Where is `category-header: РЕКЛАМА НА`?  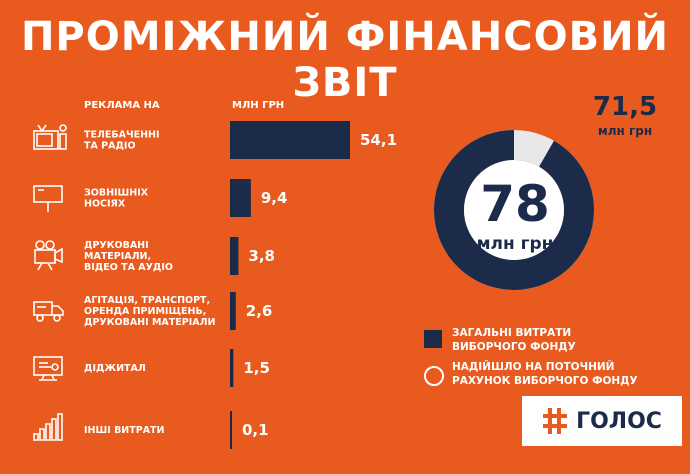
category-header: РЕКЛАМА НА is located at coordinates (122, 105).